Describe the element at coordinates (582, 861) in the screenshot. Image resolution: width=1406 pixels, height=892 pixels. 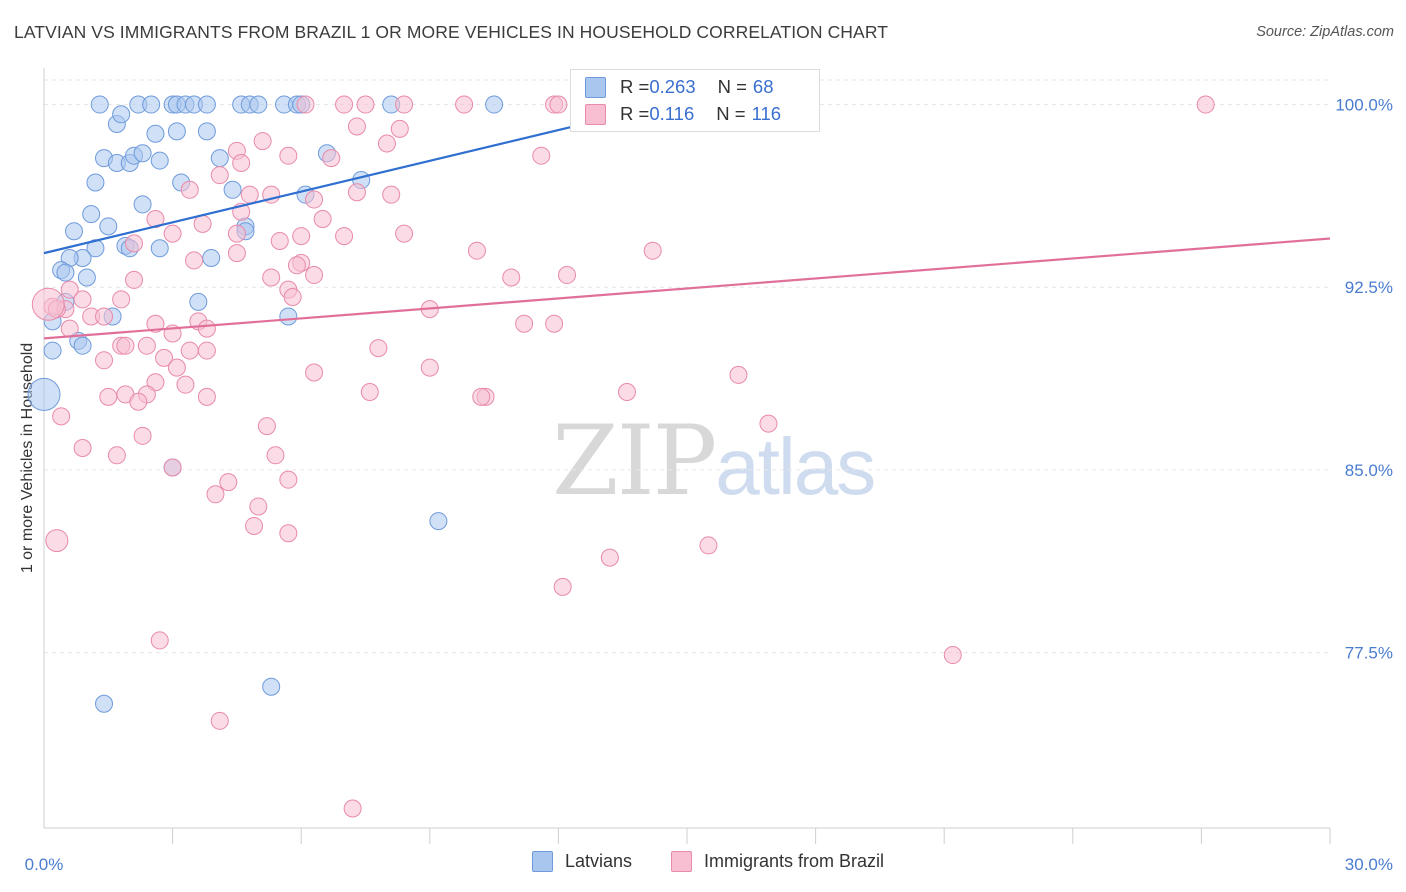
I see `legend-item-latvians: Latvians` at that location.